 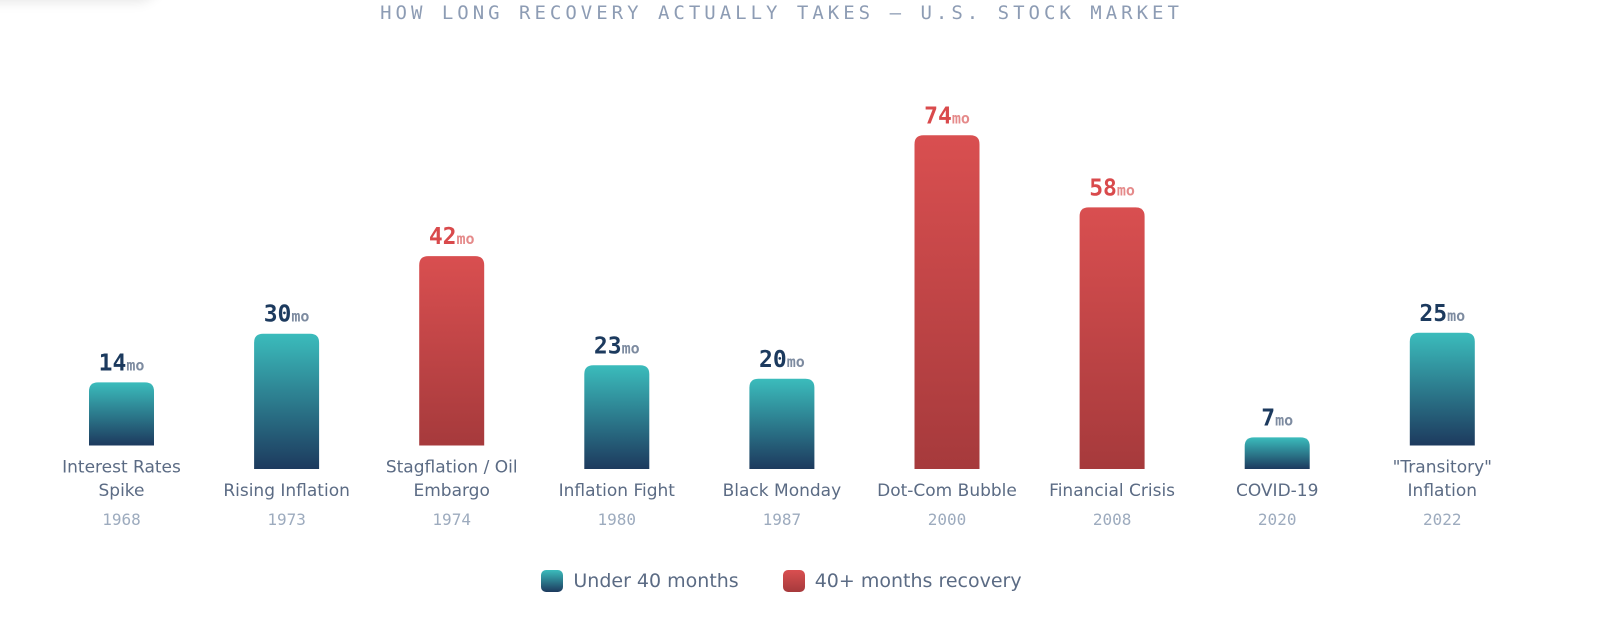 I want to click on value-label: 74mo, so click(x=947, y=116).